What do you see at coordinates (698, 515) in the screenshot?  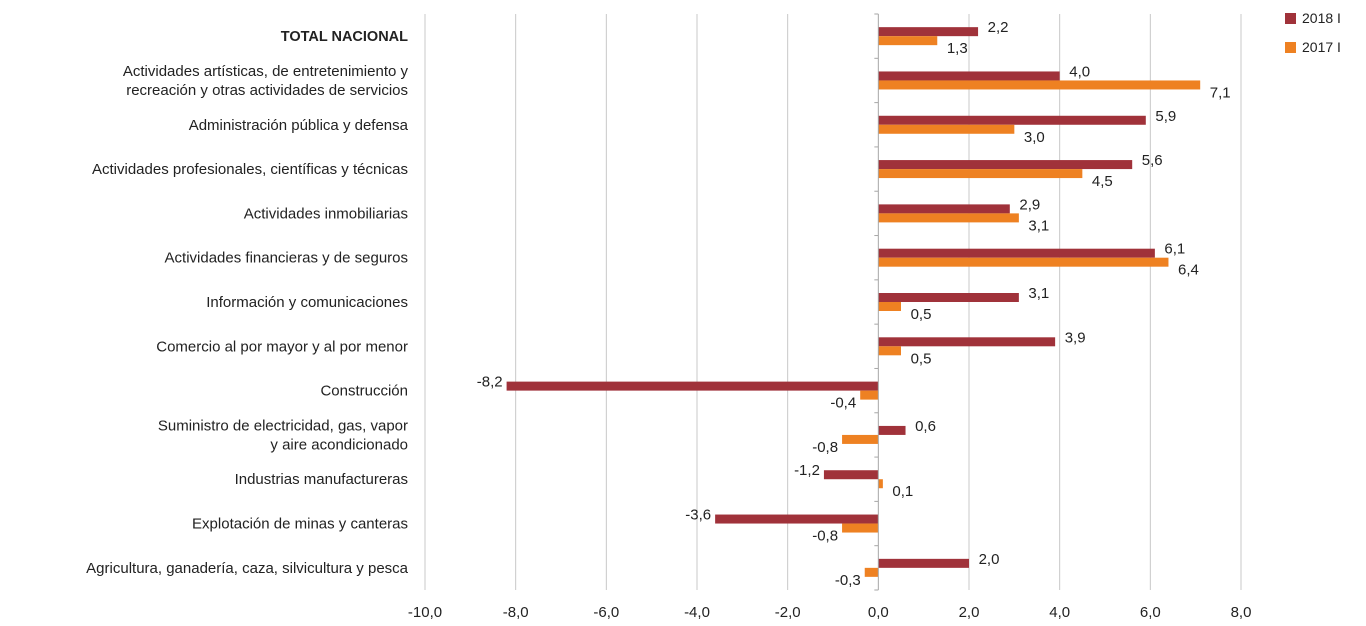 I see `data-label: -3,6` at bounding box center [698, 515].